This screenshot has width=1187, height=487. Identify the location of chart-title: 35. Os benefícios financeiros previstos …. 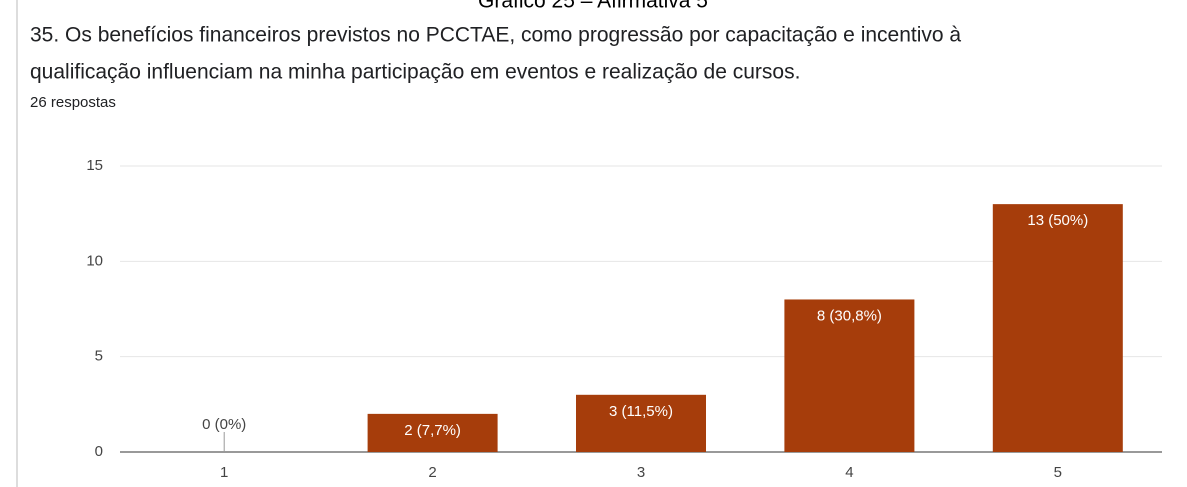
(495, 35).